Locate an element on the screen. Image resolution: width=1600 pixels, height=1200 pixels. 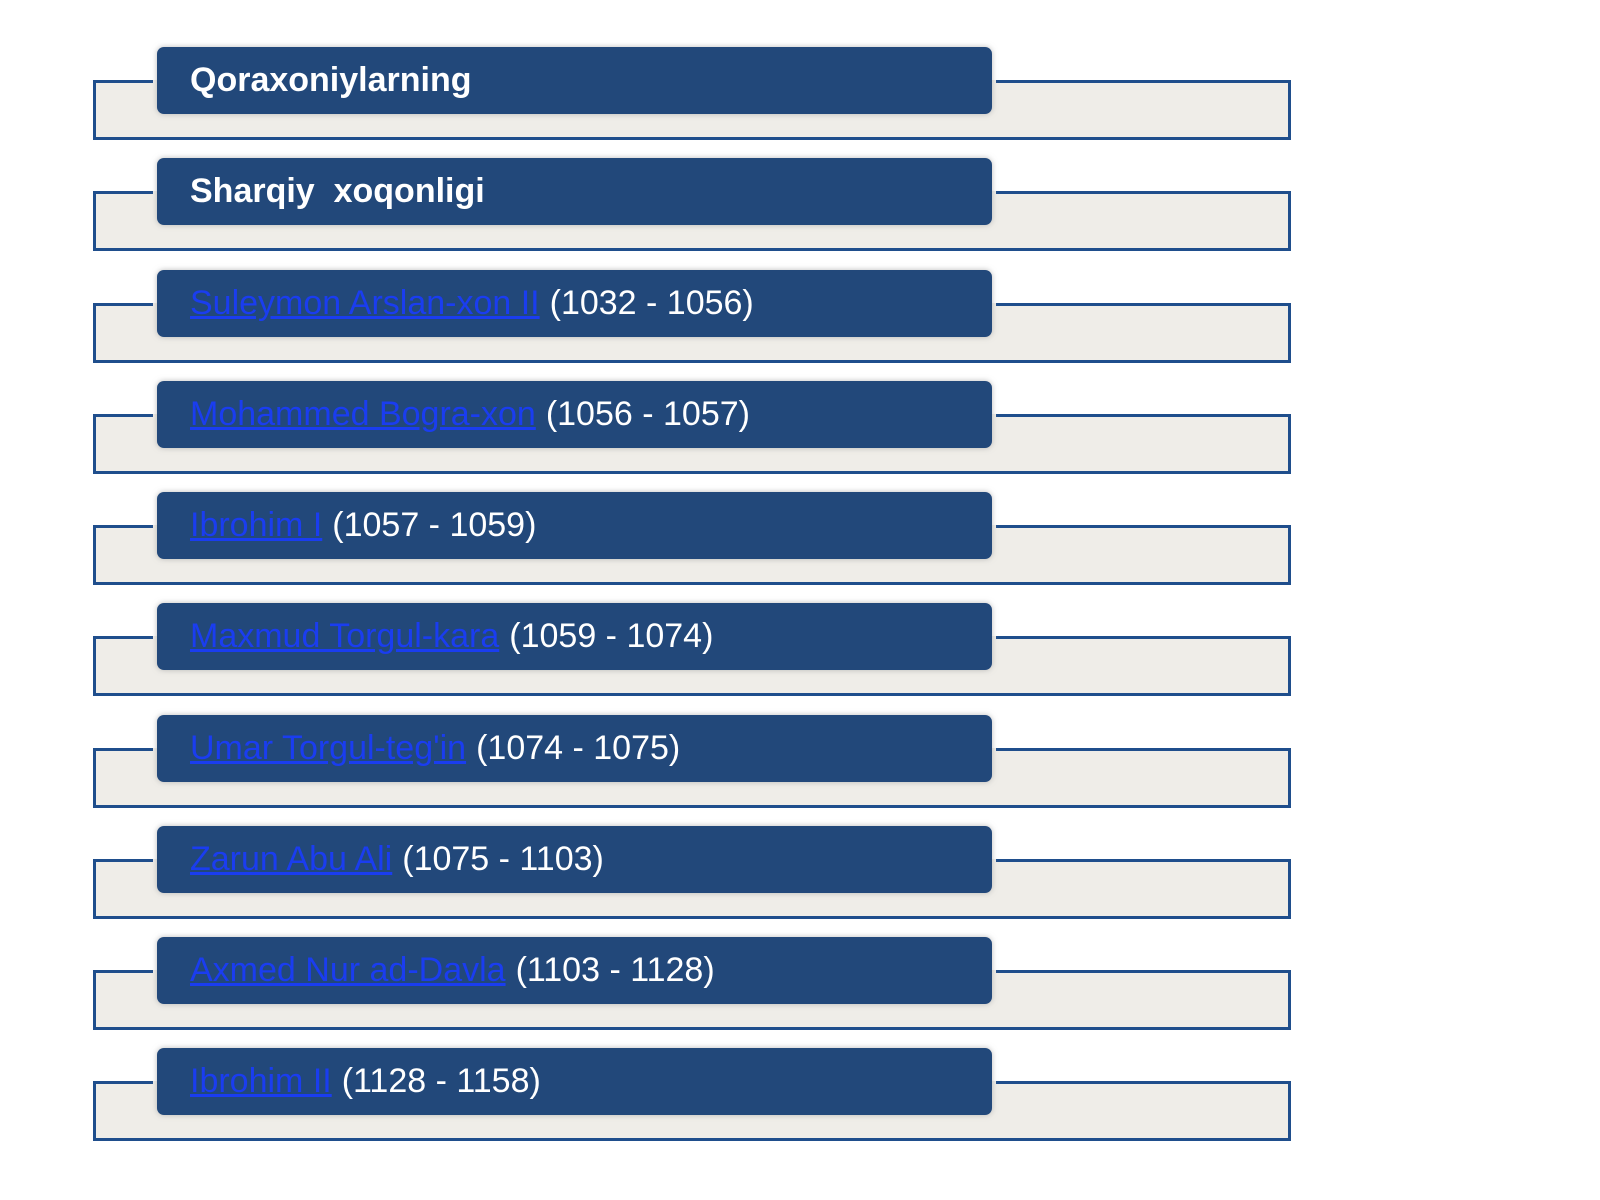
header-entry: Sharqiy xoqonligi is located at coordinates (800, 208).